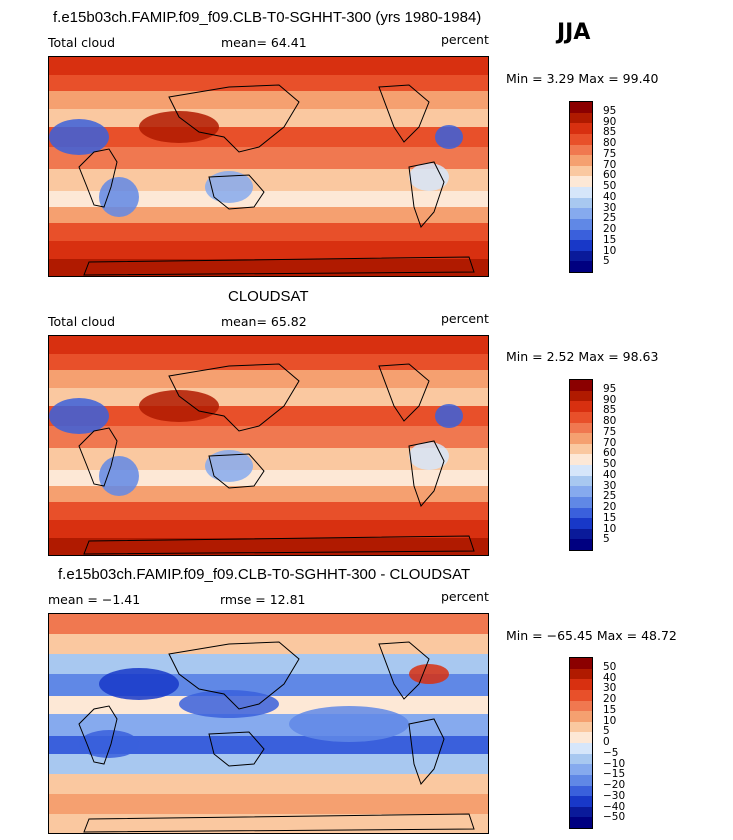 This screenshot has height=840, width=733. Describe the element at coordinates (610, 218) in the screenshot. I see `colorbar-label: 25` at that location.